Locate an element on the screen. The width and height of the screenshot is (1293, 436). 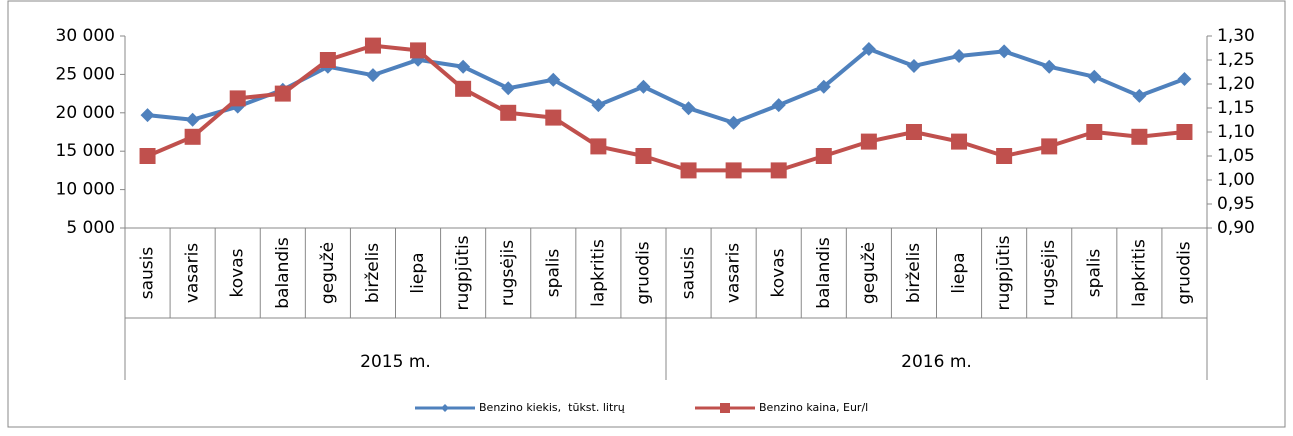
y2-tick-label: 0,90 is located at coordinates (1236, 228).